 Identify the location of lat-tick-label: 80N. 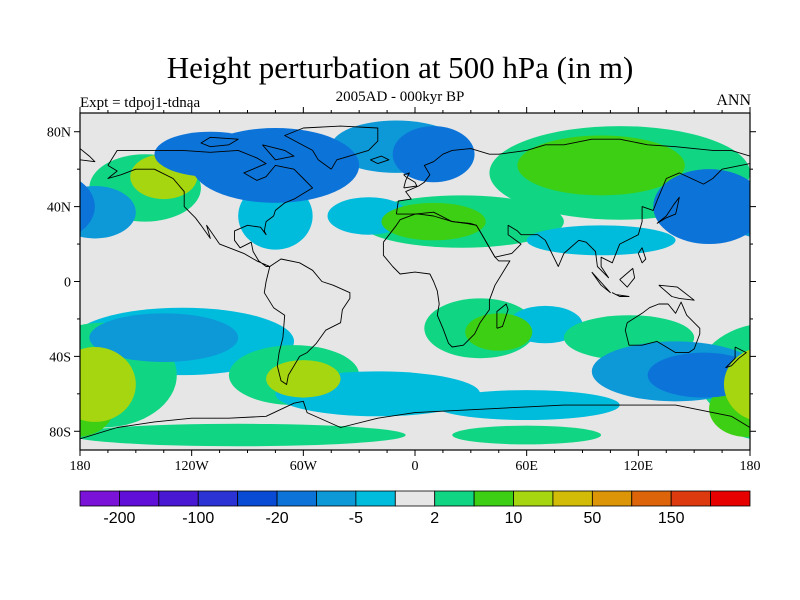
(59, 133).